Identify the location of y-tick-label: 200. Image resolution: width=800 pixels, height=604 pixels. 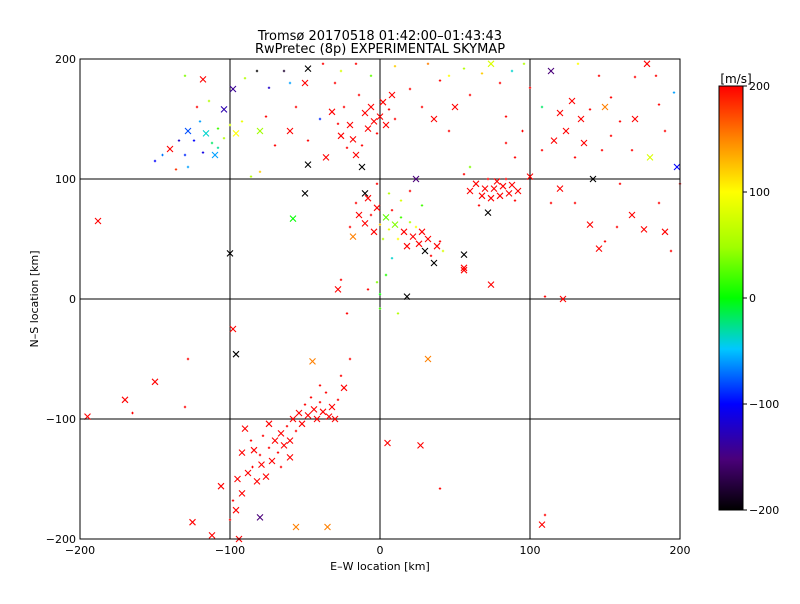
(65, 59).